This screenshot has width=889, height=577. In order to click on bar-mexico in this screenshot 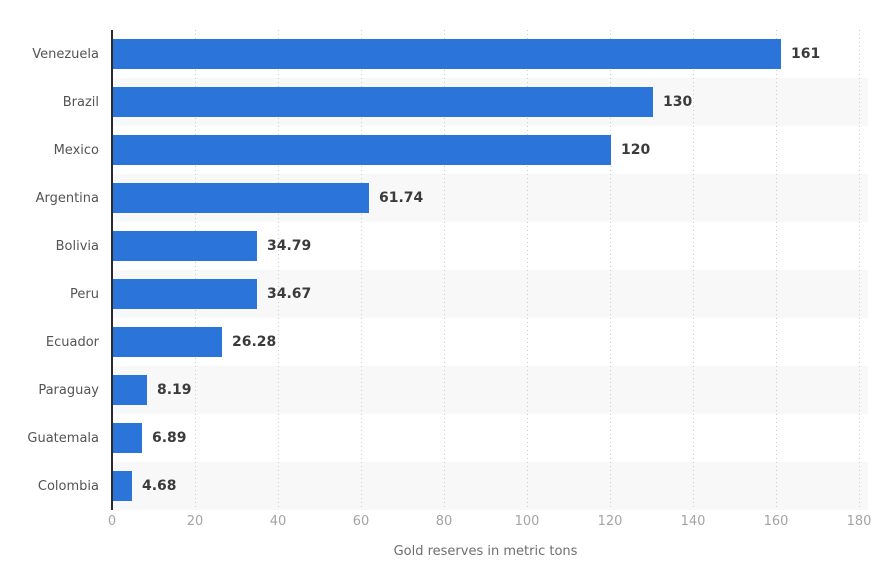, I will do `click(362, 150)`.